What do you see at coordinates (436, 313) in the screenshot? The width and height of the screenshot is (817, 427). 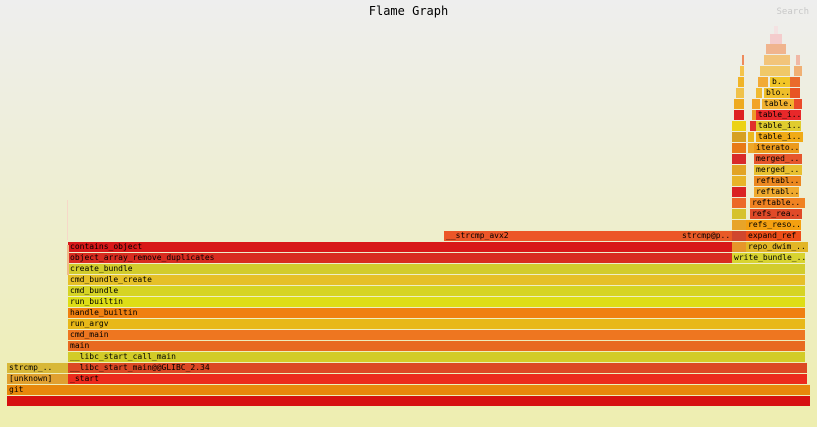 I see `frame-handle-builtin: handle_builtin` at bounding box center [436, 313].